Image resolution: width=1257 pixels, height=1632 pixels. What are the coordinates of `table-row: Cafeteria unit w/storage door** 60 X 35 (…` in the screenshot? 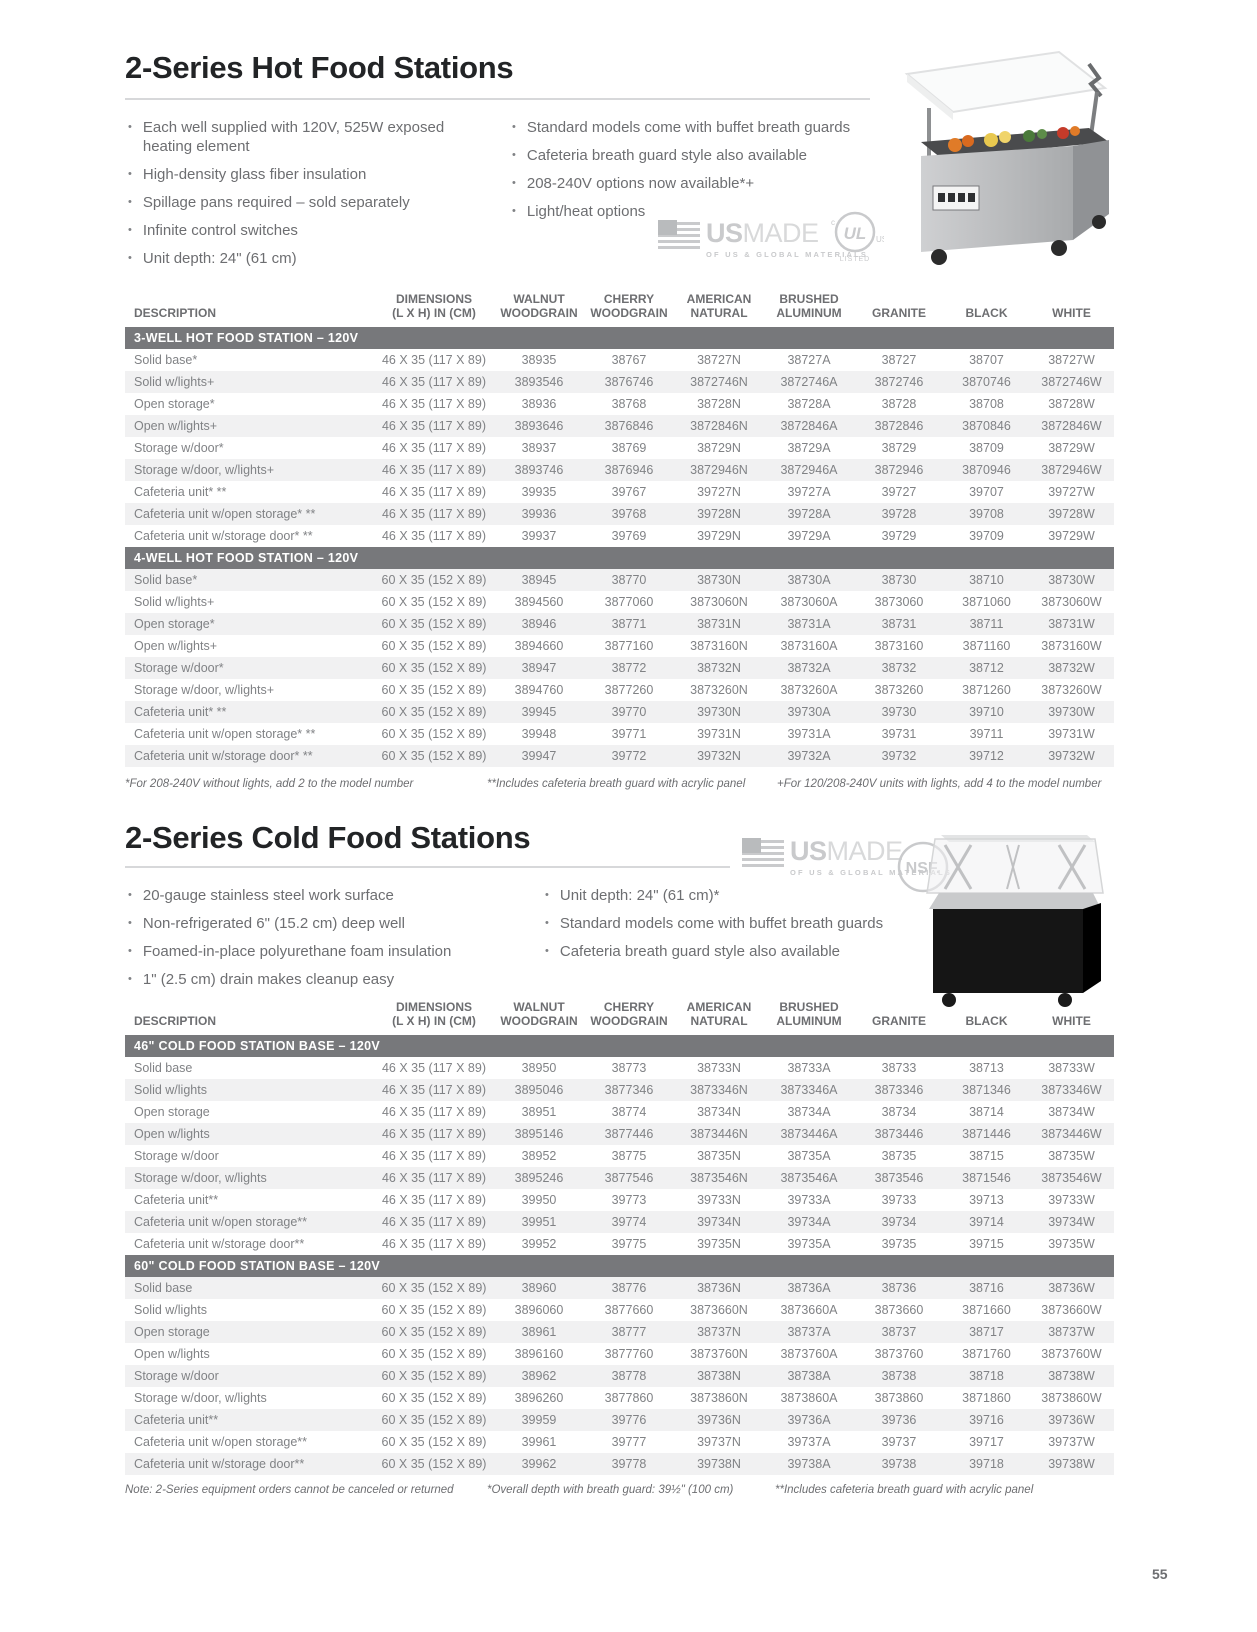 It's located at (619, 1464).